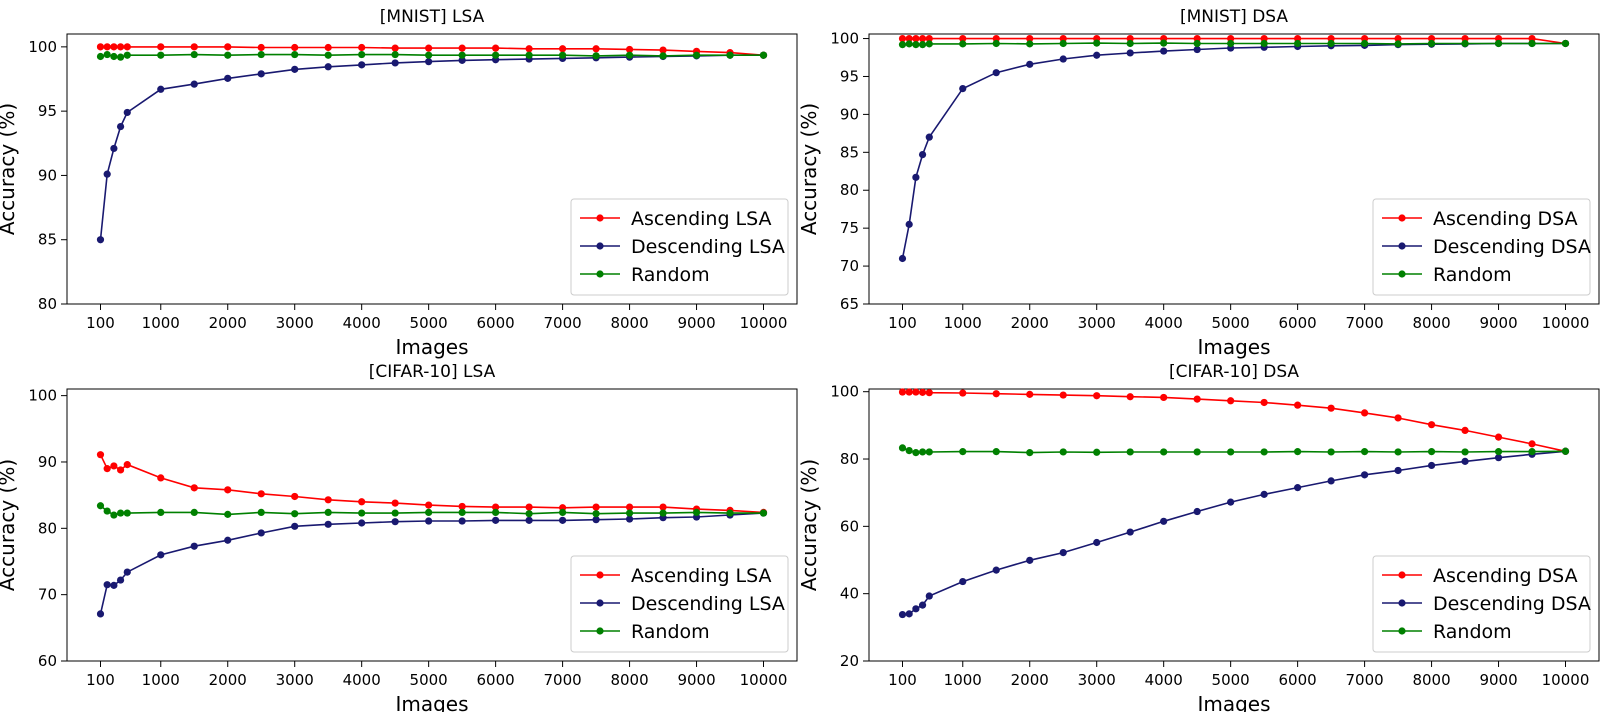 This screenshot has height=712, width=1606. I want to click on legend-entry-label: Random, so click(670, 275).